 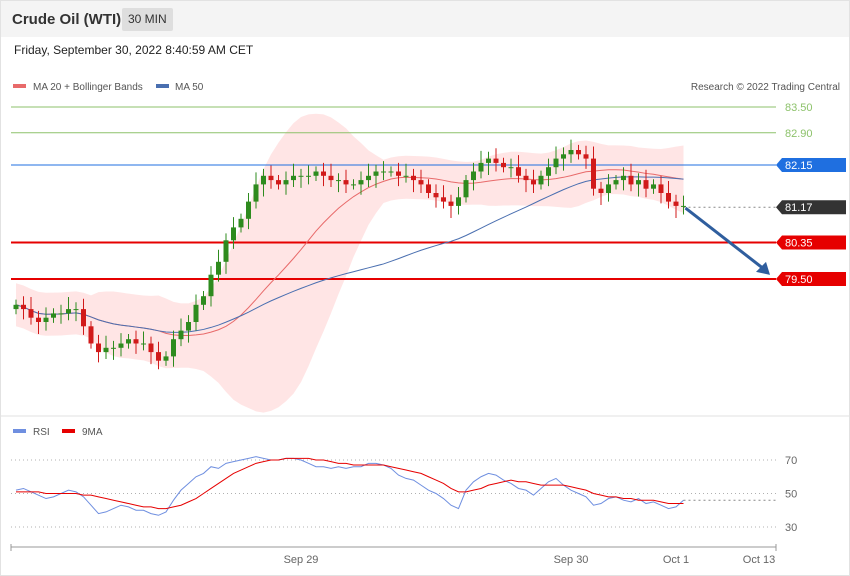 What do you see at coordinates (58, 432) in the screenshot?
I see `rsi-legend: RSI 9MA` at bounding box center [58, 432].